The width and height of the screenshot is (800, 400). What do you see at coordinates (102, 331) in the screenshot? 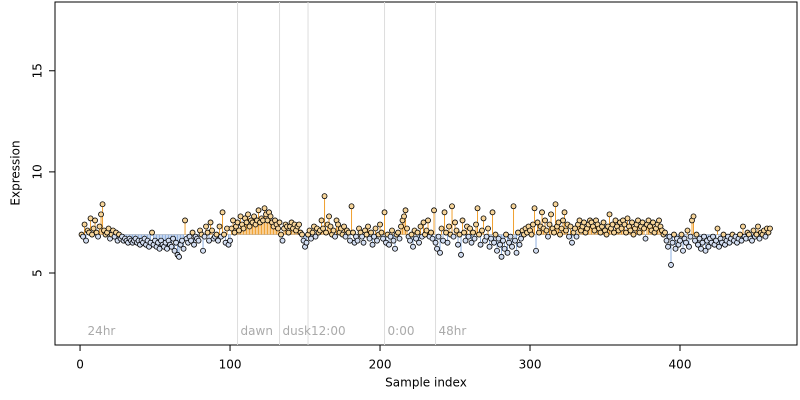
I see `annotation: 24hr` at bounding box center [102, 331].